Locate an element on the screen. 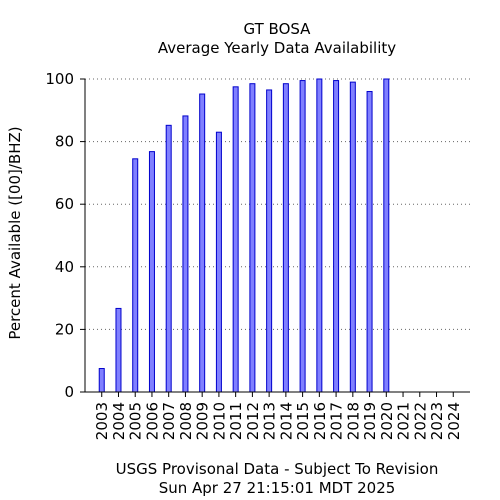 This screenshot has height=500, width=500. y-tick-label: 0 is located at coordinates (69, 392).